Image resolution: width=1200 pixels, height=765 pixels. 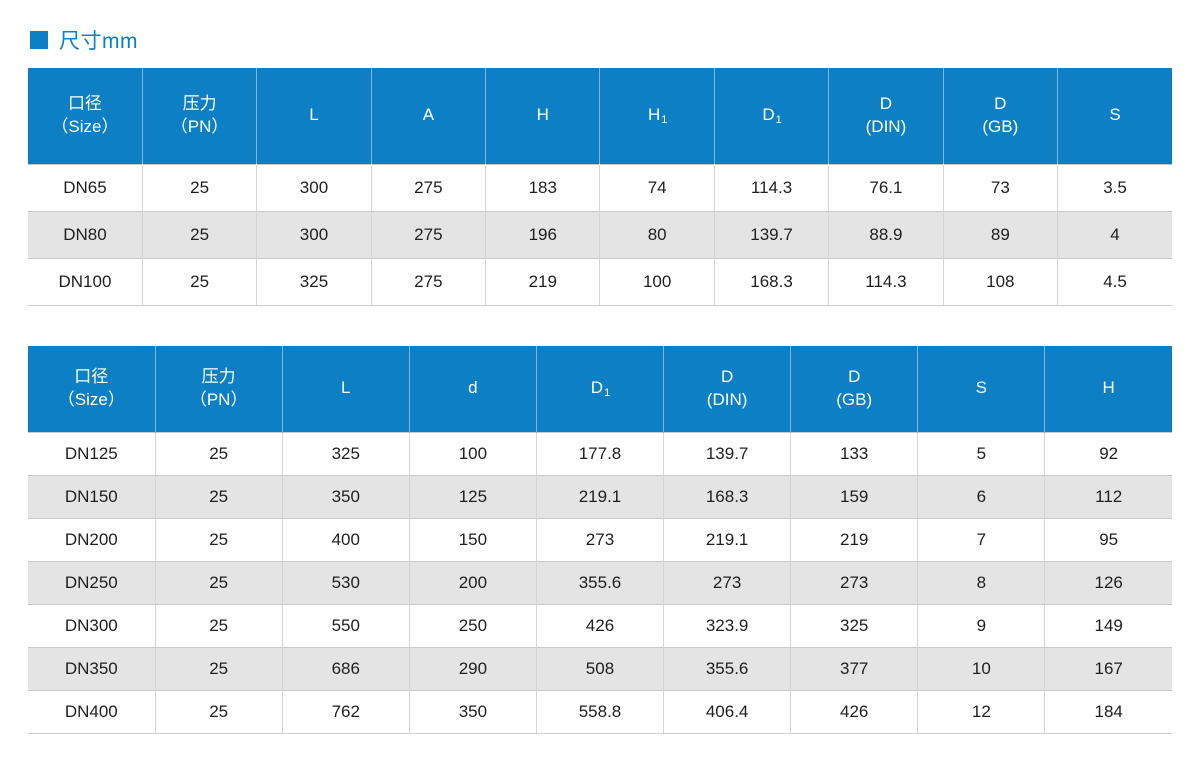 What do you see at coordinates (92, 626) in the screenshot?
I see `size-cell: DN300` at bounding box center [92, 626].